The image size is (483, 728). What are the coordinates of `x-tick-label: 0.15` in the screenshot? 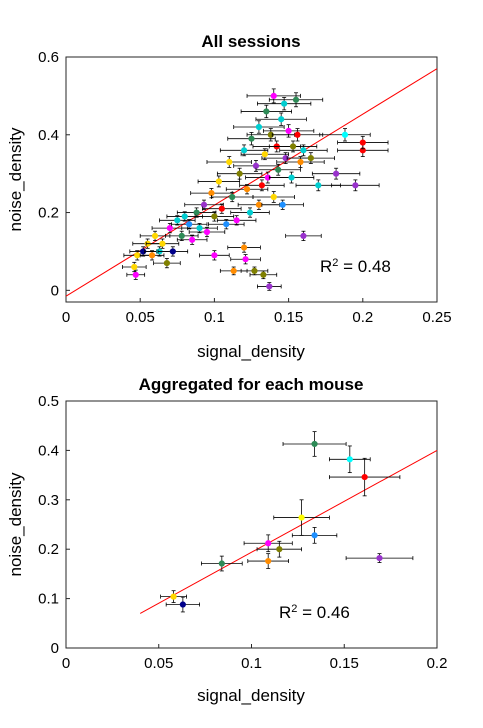 It's located at (344, 663).